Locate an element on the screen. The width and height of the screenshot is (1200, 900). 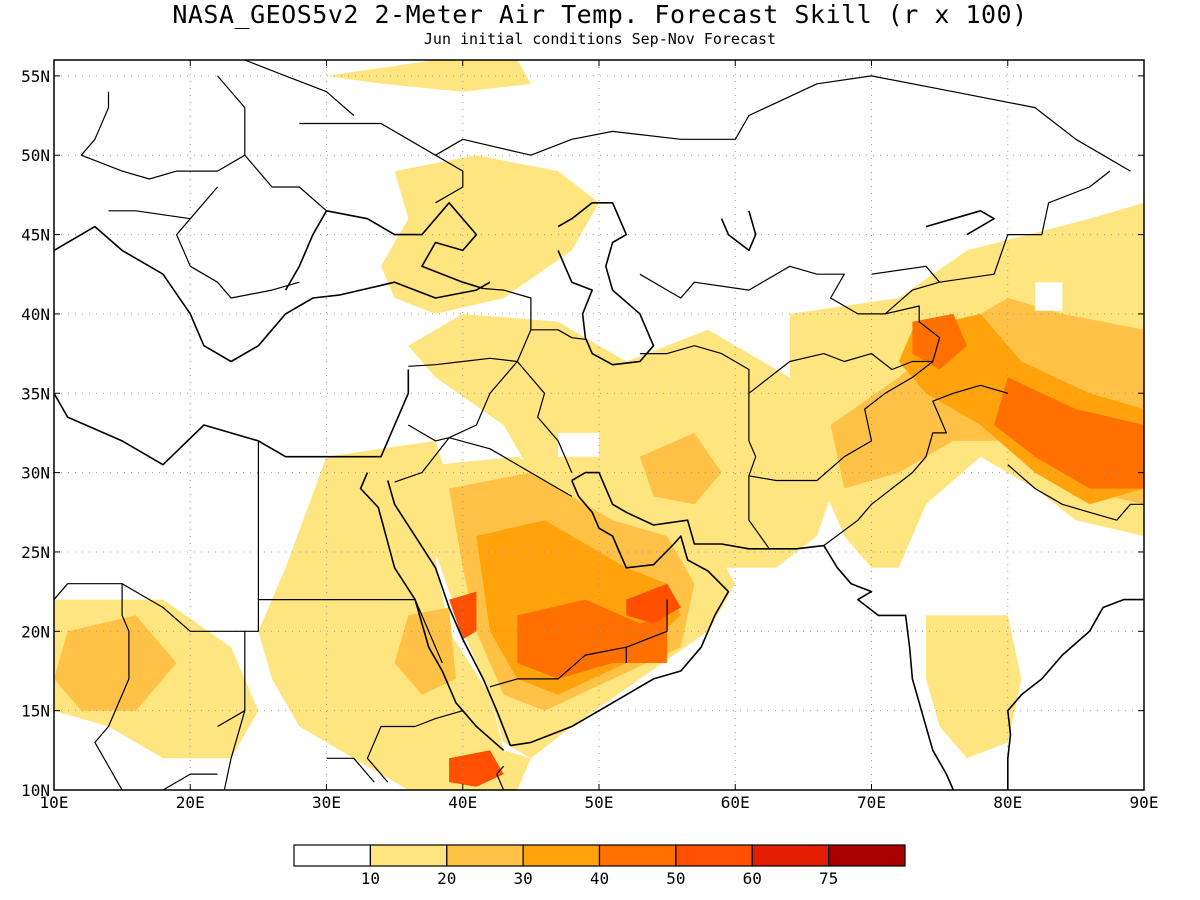
lon-tick-label: 60E is located at coordinates (735, 802).